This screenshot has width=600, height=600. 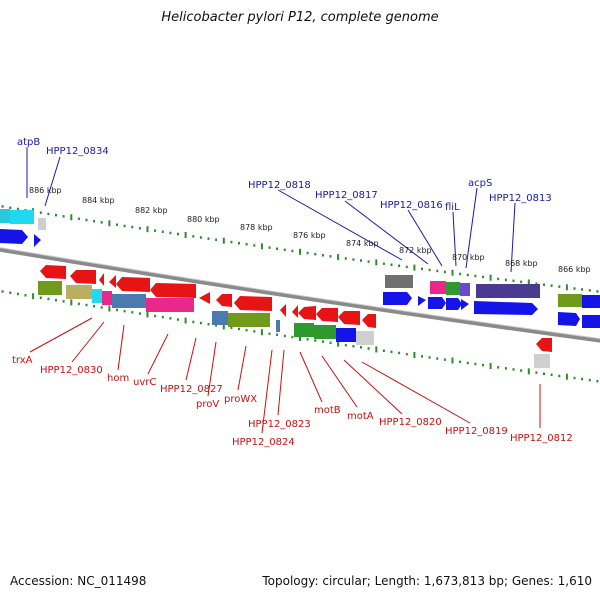 I want to click on scale-label: 884 kbp, so click(x=98, y=200).